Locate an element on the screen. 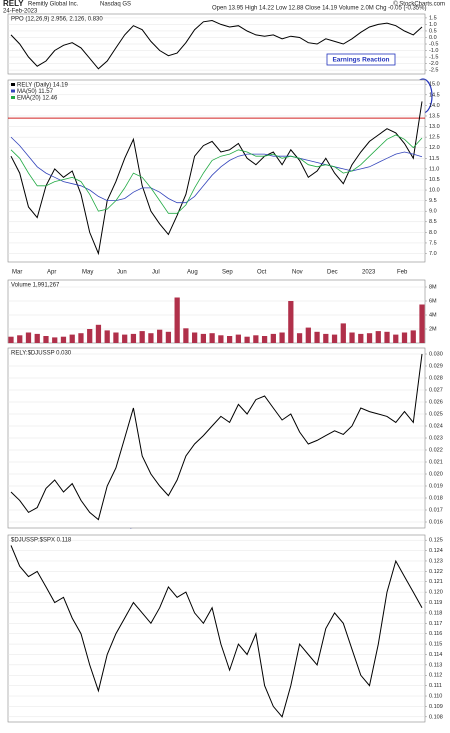 The width and height of the screenshot is (450, 733). x-tick-label: Nov is located at coordinates (297, 273).